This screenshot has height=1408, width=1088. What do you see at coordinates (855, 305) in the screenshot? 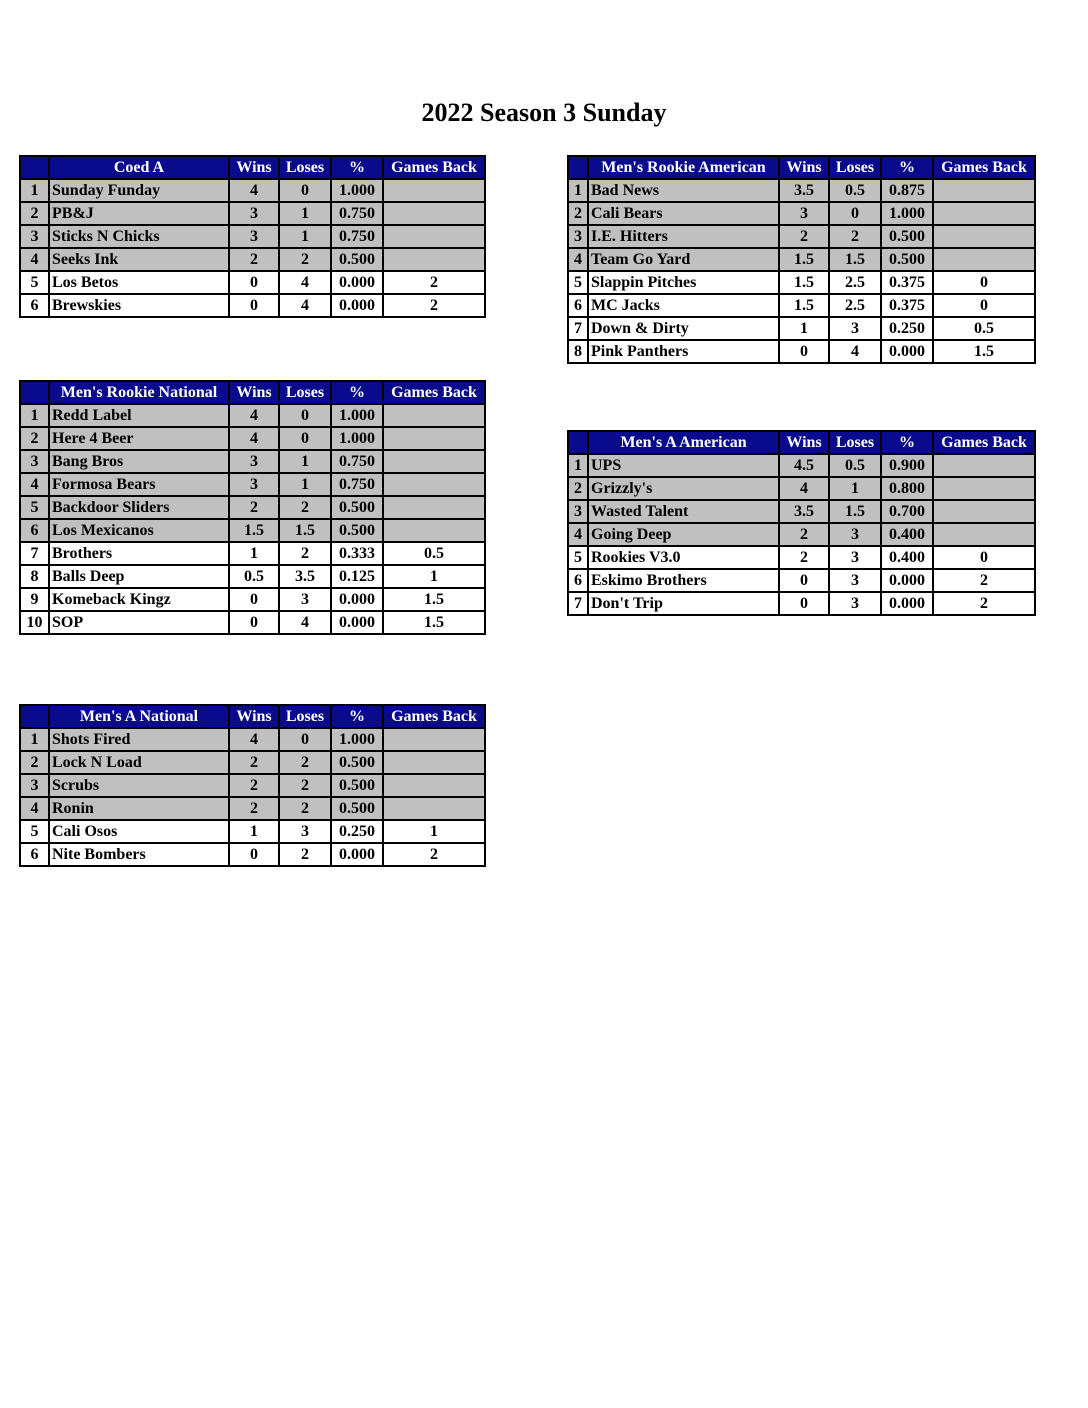
I see `loses-cell: 2.5` at bounding box center [855, 305].